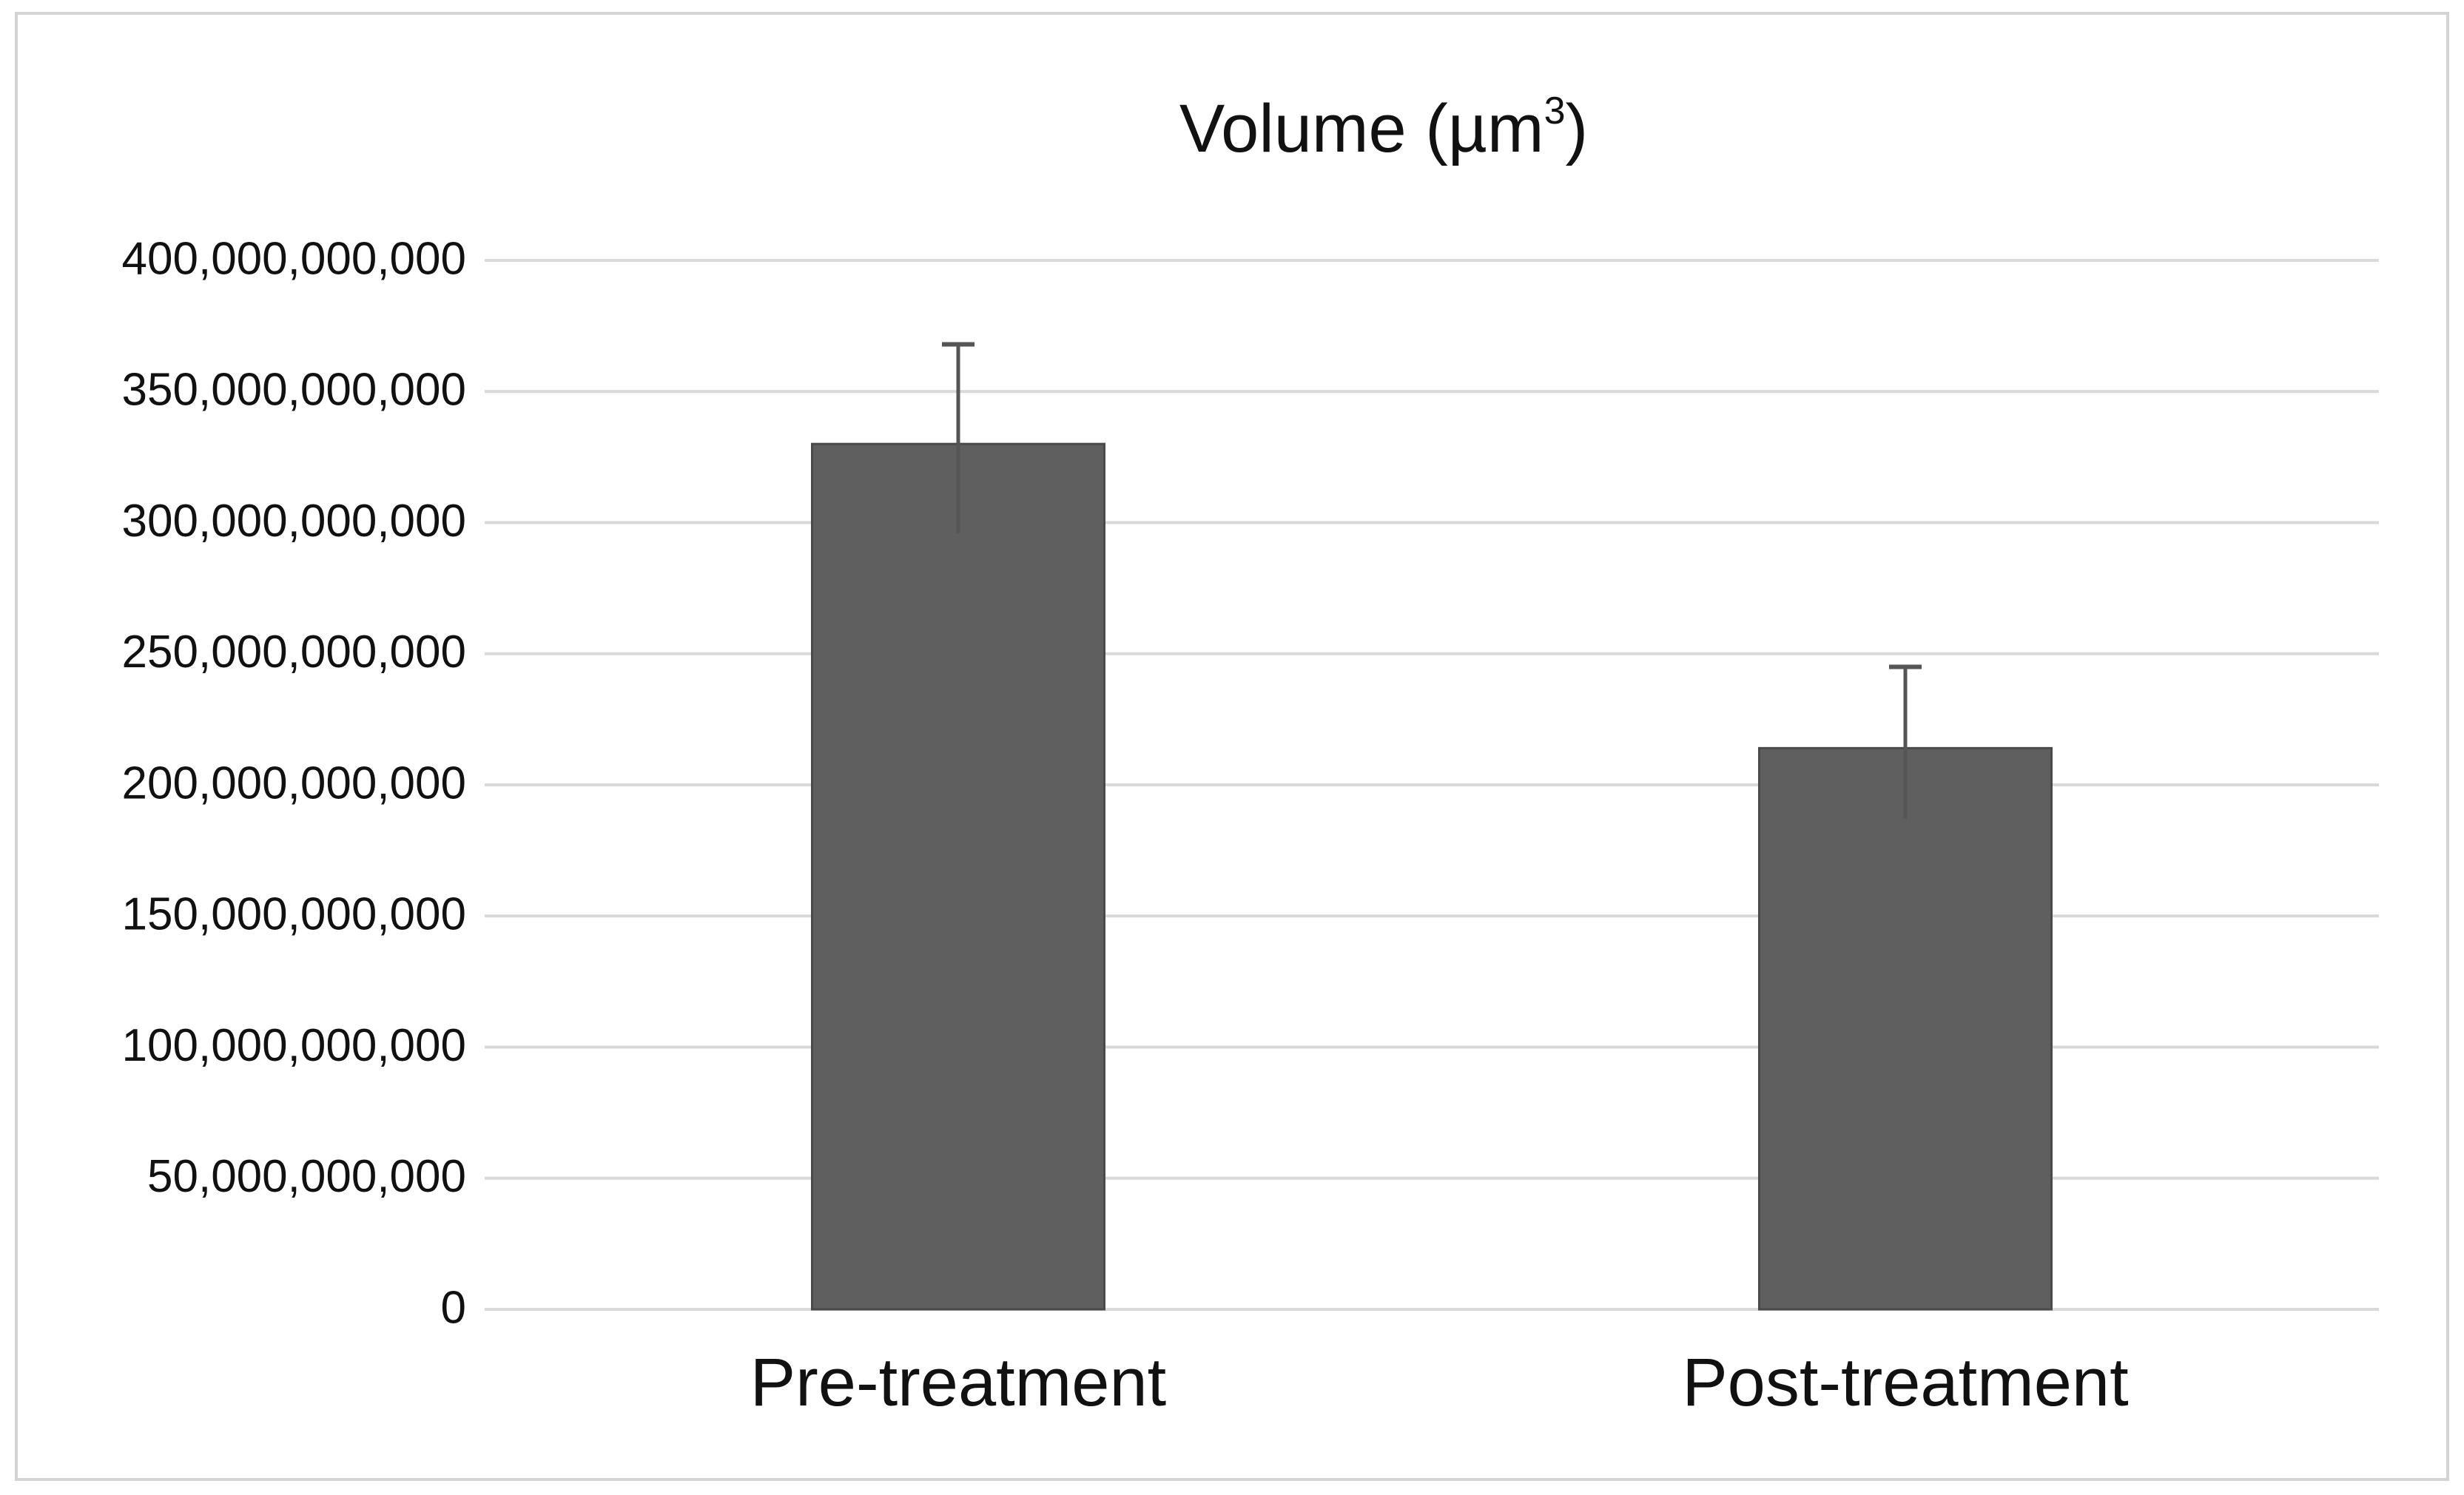 Image resolution: width=2464 pixels, height=1495 pixels. I want to click on chart-title-superscript: 3, so click(1555, 111).